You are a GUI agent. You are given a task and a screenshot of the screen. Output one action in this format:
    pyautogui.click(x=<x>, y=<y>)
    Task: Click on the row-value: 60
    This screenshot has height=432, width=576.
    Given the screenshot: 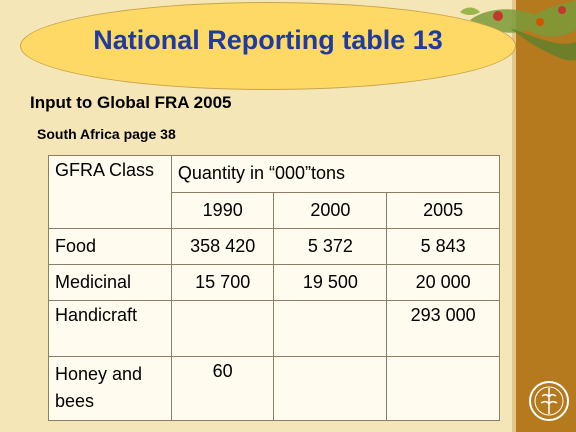 What is the action you would take?
    pyautogui.click(x=222, y=388)
    